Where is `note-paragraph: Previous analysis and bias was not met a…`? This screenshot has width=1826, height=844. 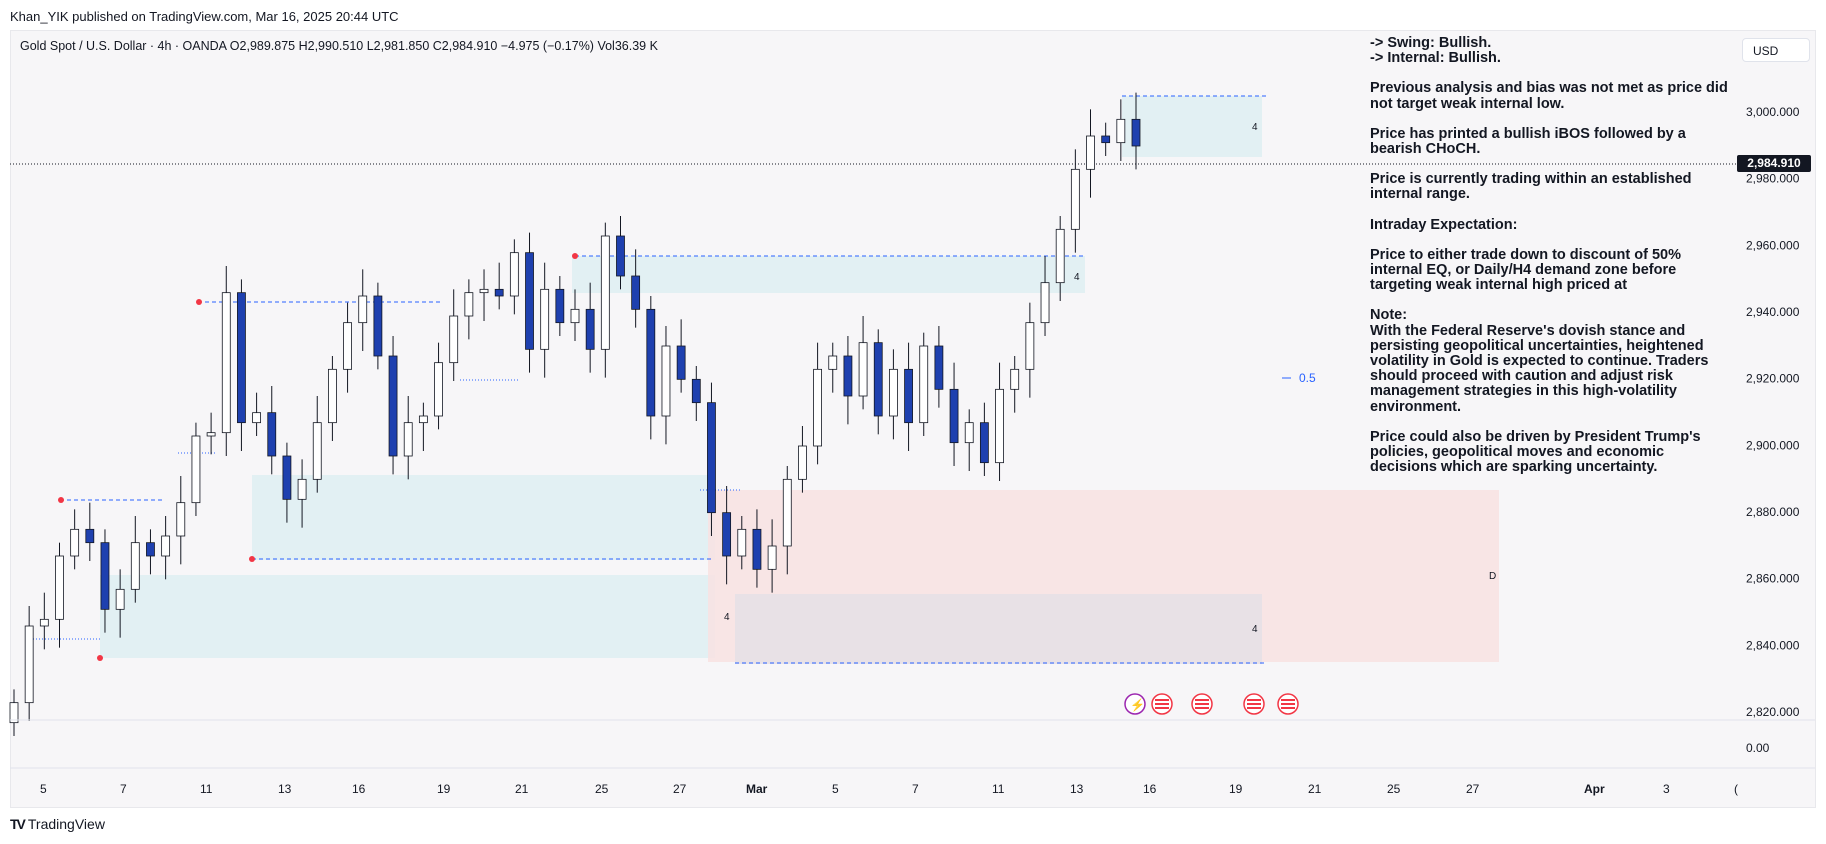
note-paragraph: Previous analysis and bias was not met a… is located at coordinates (1549, 96).